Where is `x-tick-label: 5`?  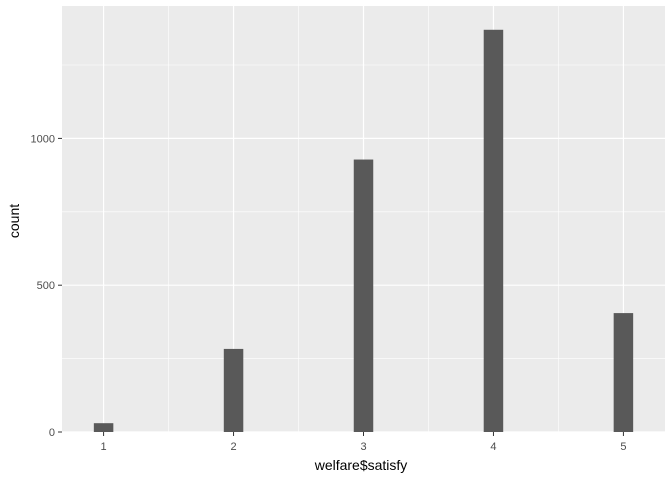 x-tick-label: 5 is located at coordinates (623, 447).